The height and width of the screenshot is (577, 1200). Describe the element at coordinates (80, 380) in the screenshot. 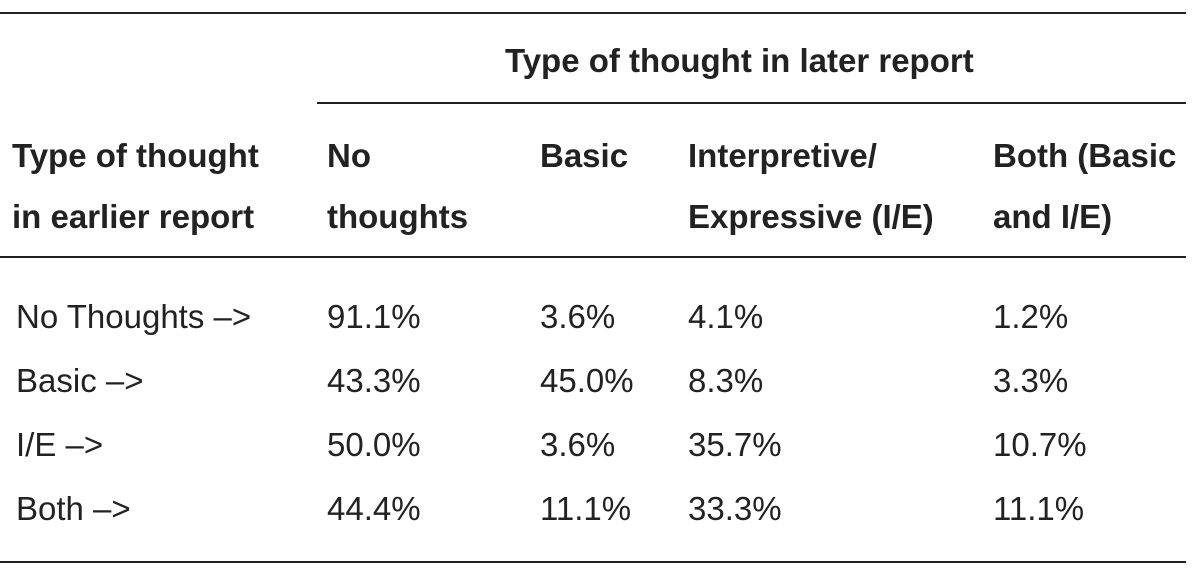

I see `row-label-basic: Basic –>` at that location.